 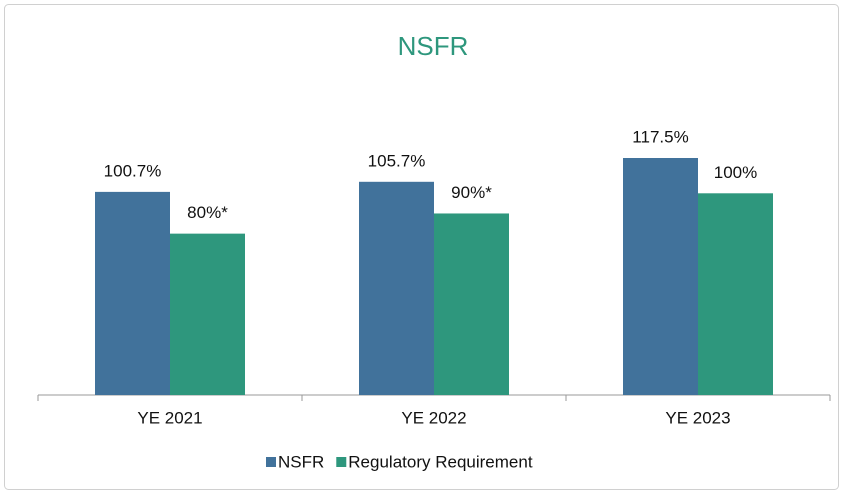 I want to click on chart-title: NSFR, so click(x=433, y=46).